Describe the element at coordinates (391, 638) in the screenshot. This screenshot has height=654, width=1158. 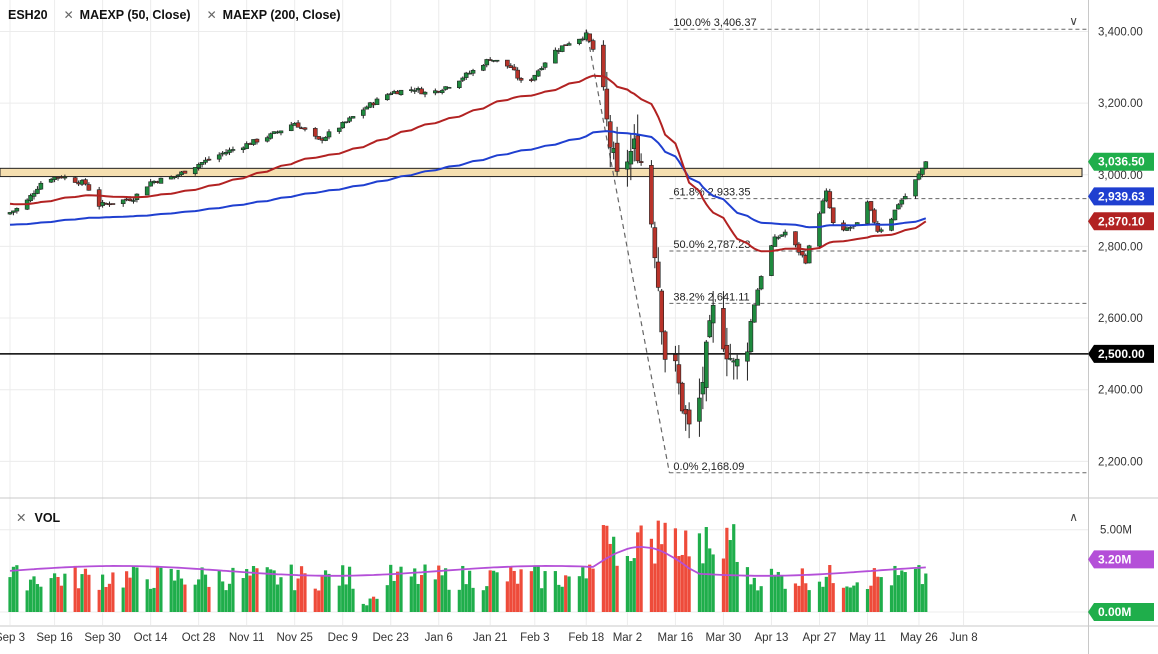
I see `time-tick-label: Dec 23` at that location.